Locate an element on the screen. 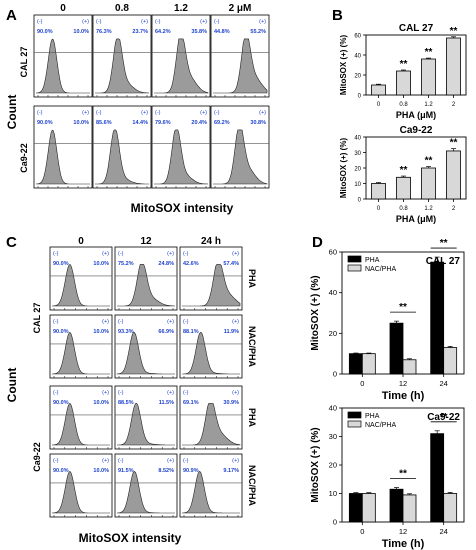 This screenshot has height=550, width=476. panel-c-cell-neg-percent: 69.1% is located at coordinates (191, 403).